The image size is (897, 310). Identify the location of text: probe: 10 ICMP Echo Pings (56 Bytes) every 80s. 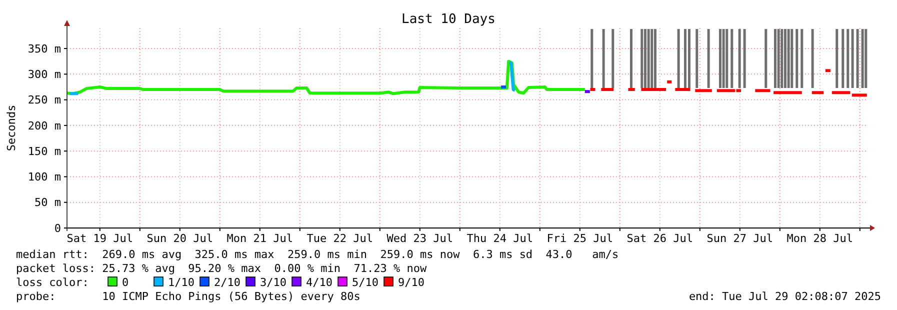
(188, 296).